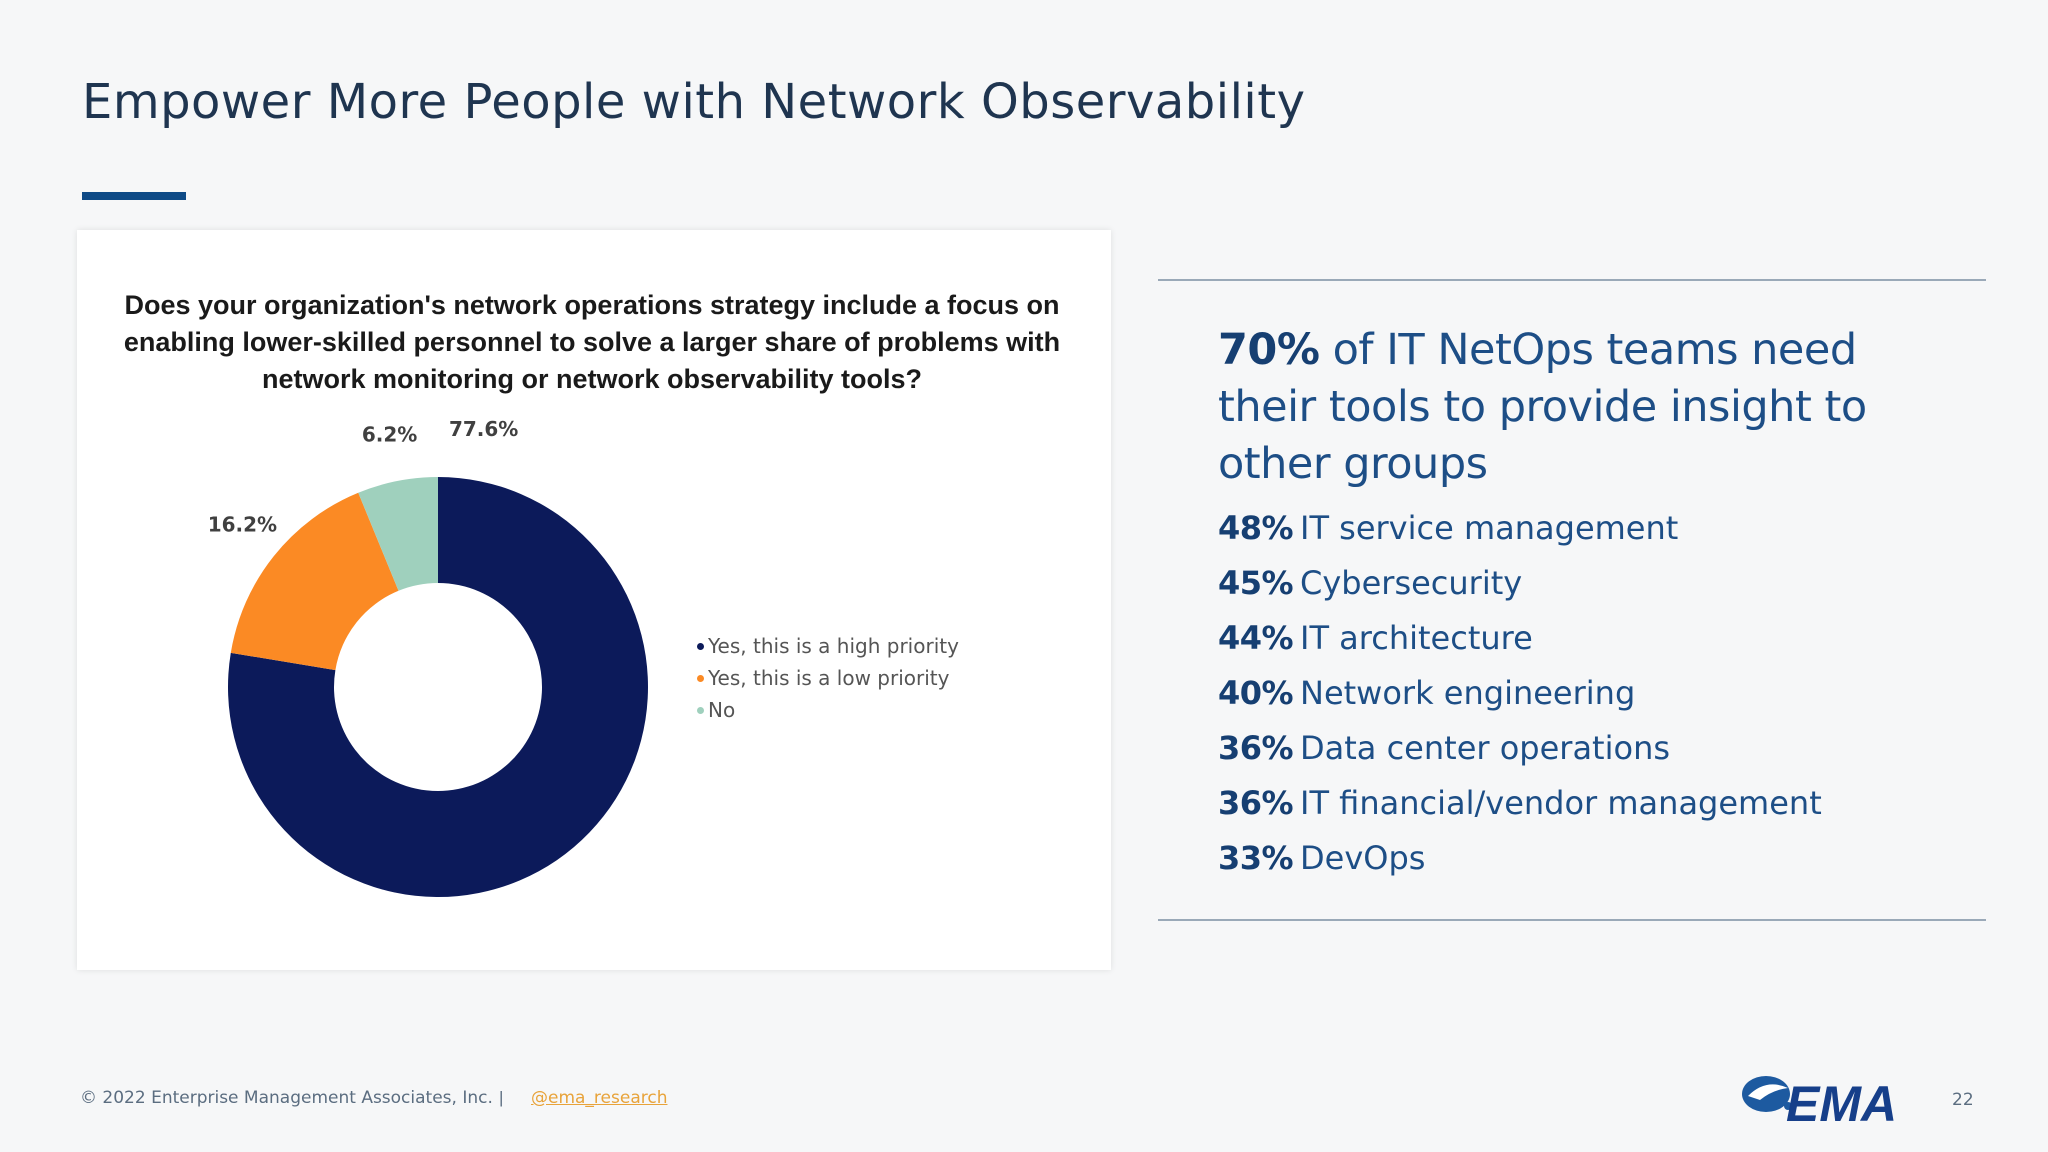 This screenshot has width=2048, height=1152. I want to click on legend-item: Yes, this is a low priority, so click(828, 678).